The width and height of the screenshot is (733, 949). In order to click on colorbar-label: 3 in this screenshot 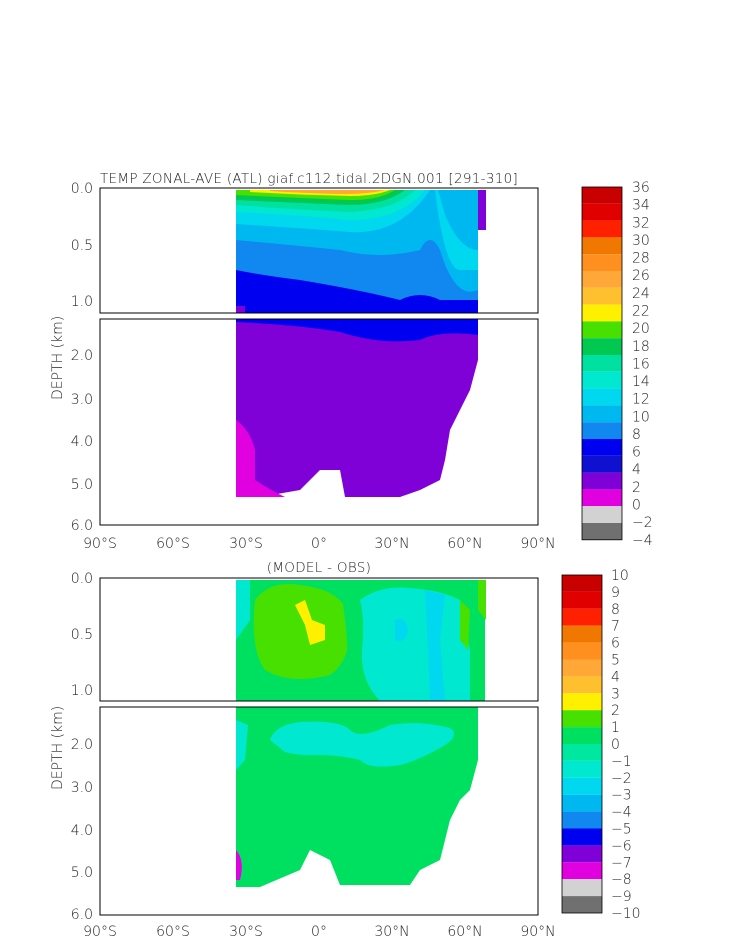, I will do `click(615, 694)`.